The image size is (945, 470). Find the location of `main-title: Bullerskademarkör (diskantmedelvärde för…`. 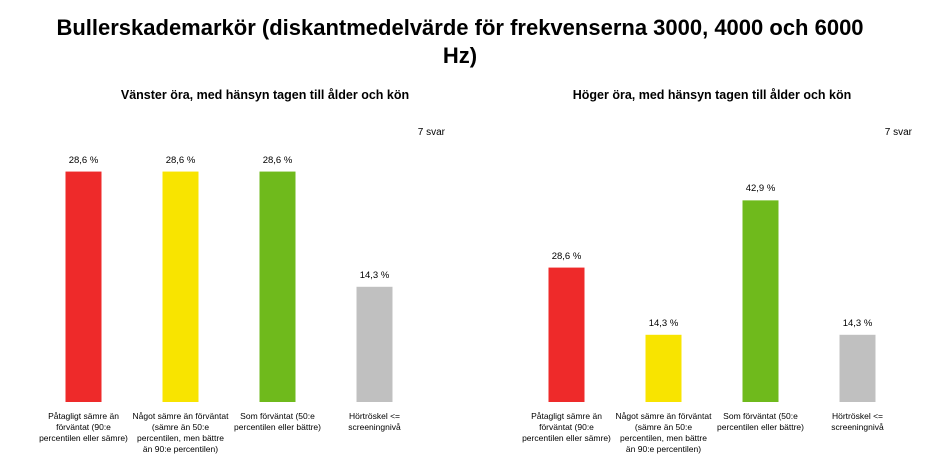

main-title: Bullerskademarkör (diskantmedelvärde för… is located at coordinates (460, 41).